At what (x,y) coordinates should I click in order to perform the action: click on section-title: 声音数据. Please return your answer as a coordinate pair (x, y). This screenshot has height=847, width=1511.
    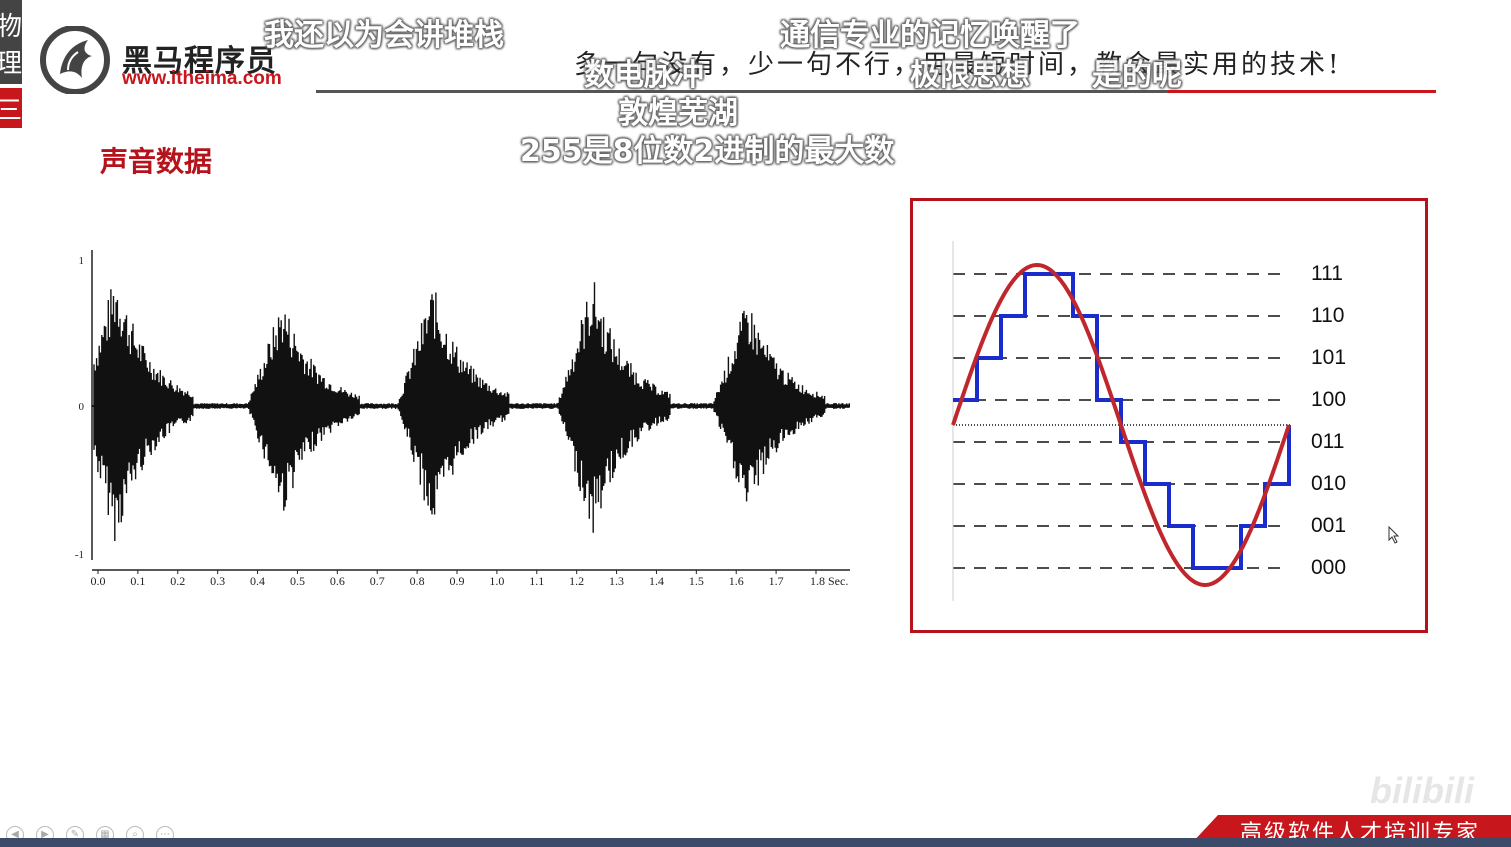
    Looking at the image, I should click on (156, 161).